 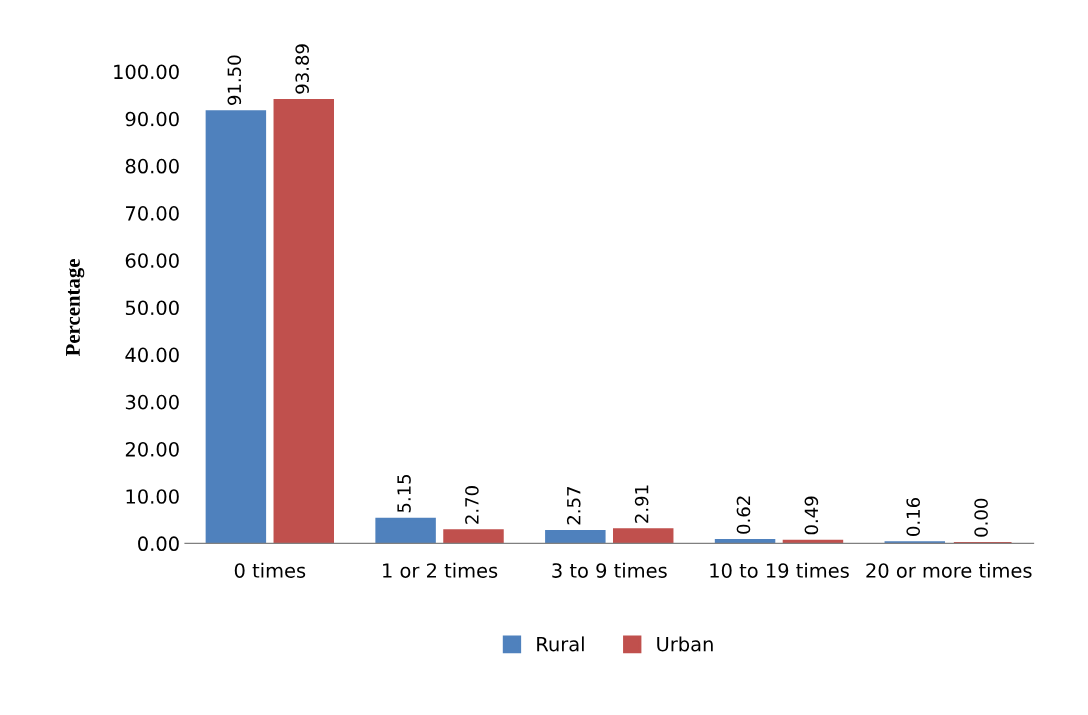 I want to click on data-label: 93.89, so click(x=302, y=69).